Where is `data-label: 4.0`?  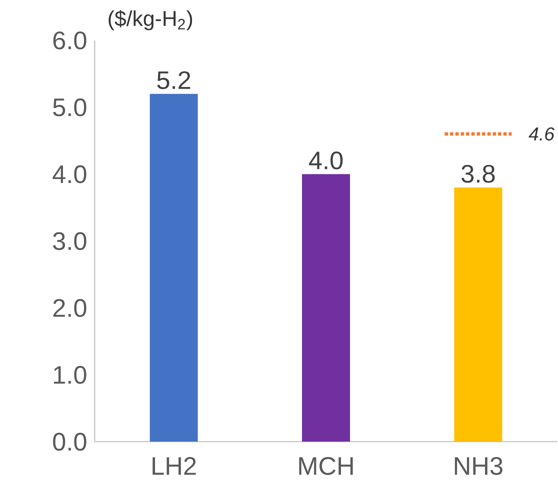
data-label: 4.0 is located at coordinates (325, 160).